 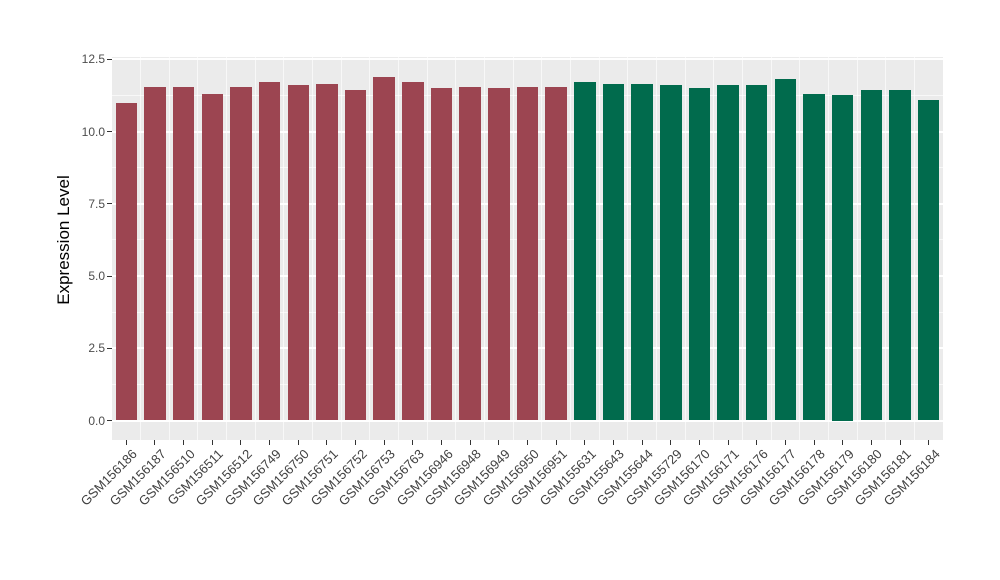 I want to click on bar-GSM155729, so click(x=671, y=253).